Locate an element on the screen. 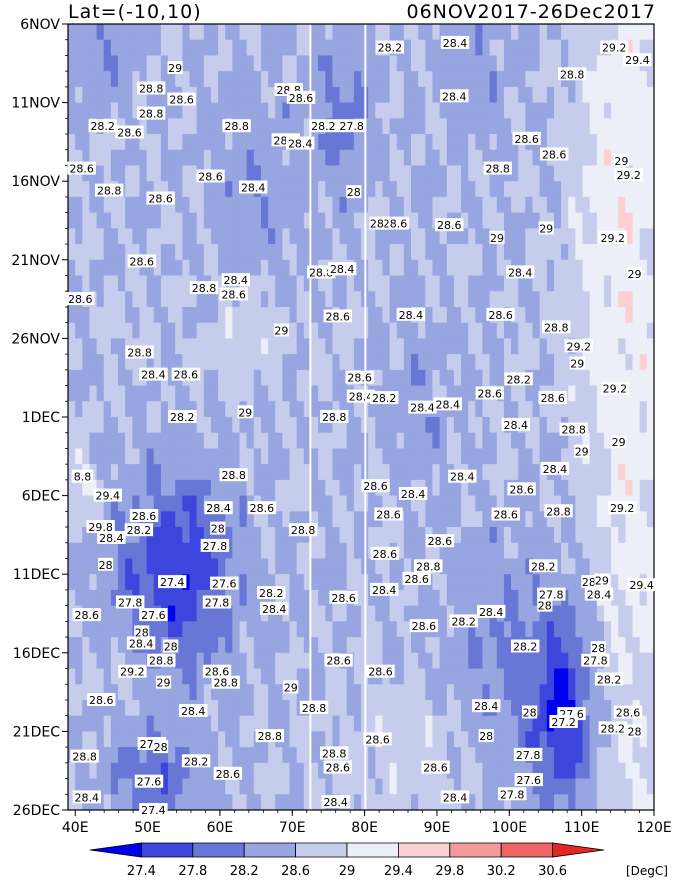  contour-label: 27.8 is located at coordinates (512, 794).